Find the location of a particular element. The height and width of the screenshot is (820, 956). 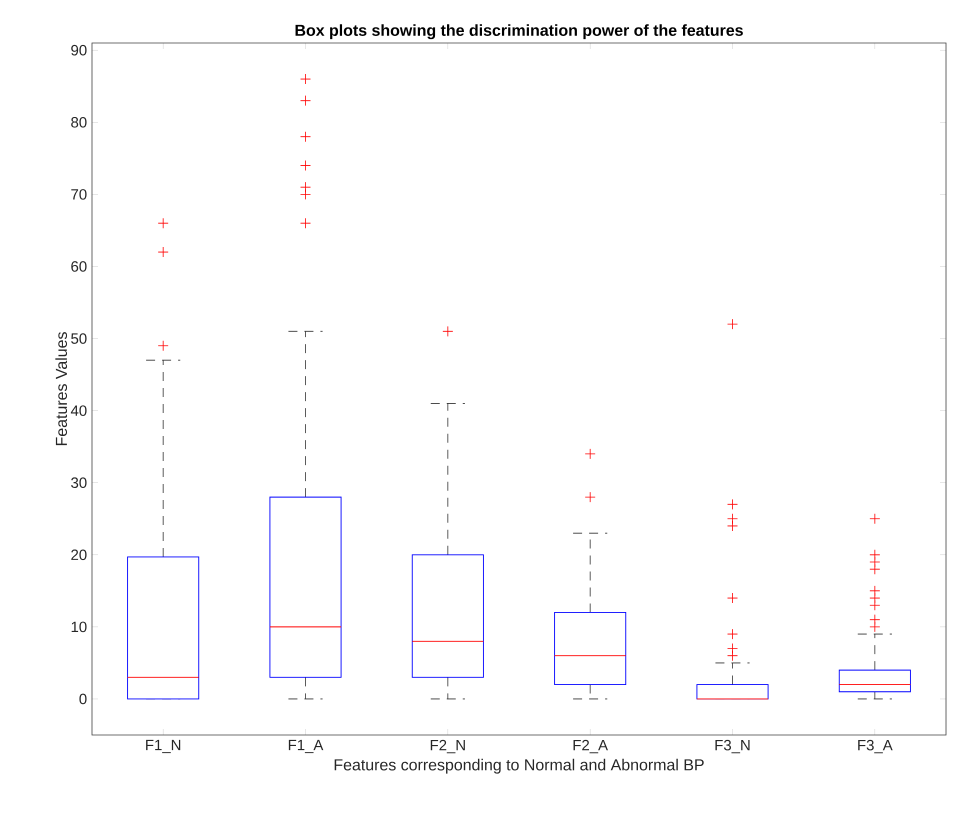

chart-title: Box plots showing the discrimination power of the features is located at coordinates (519, 32).